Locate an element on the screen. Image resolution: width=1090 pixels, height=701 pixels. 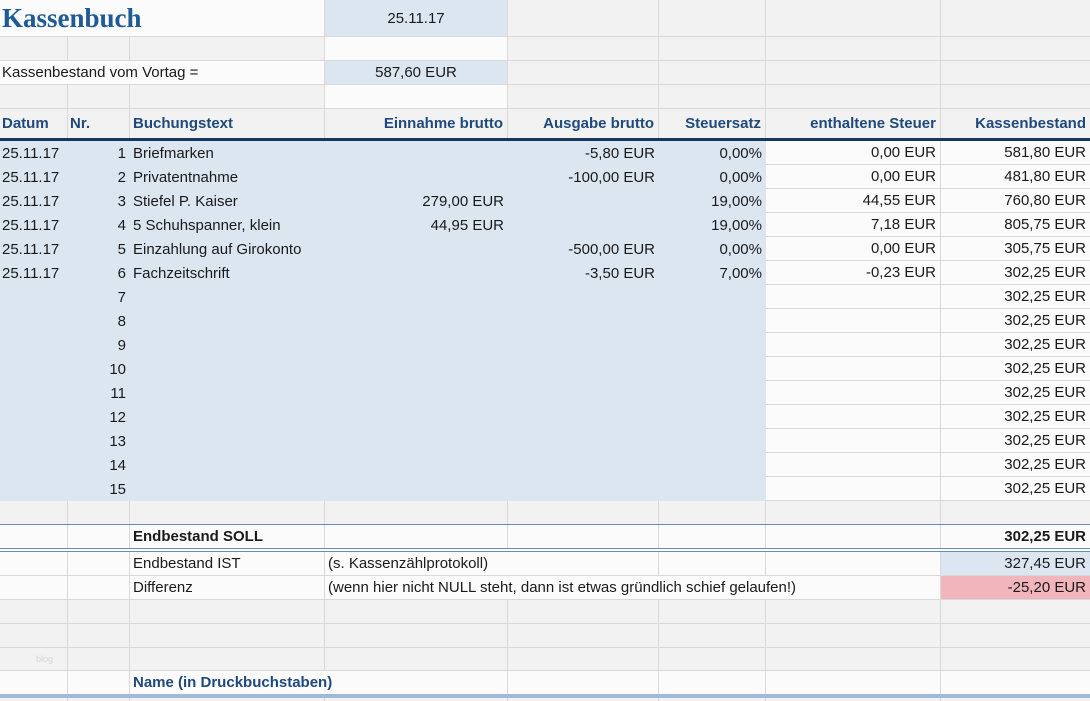
cell-steuersatz-r6: 7,00% is located at coordinates (712, 273).